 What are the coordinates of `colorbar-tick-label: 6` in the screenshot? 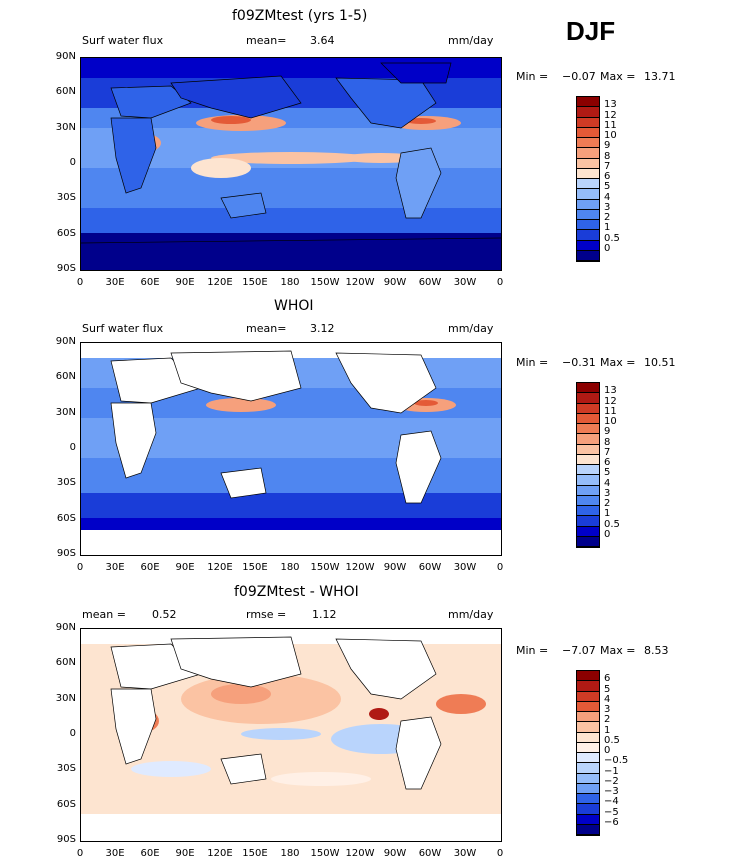 It's located at (607, 679).